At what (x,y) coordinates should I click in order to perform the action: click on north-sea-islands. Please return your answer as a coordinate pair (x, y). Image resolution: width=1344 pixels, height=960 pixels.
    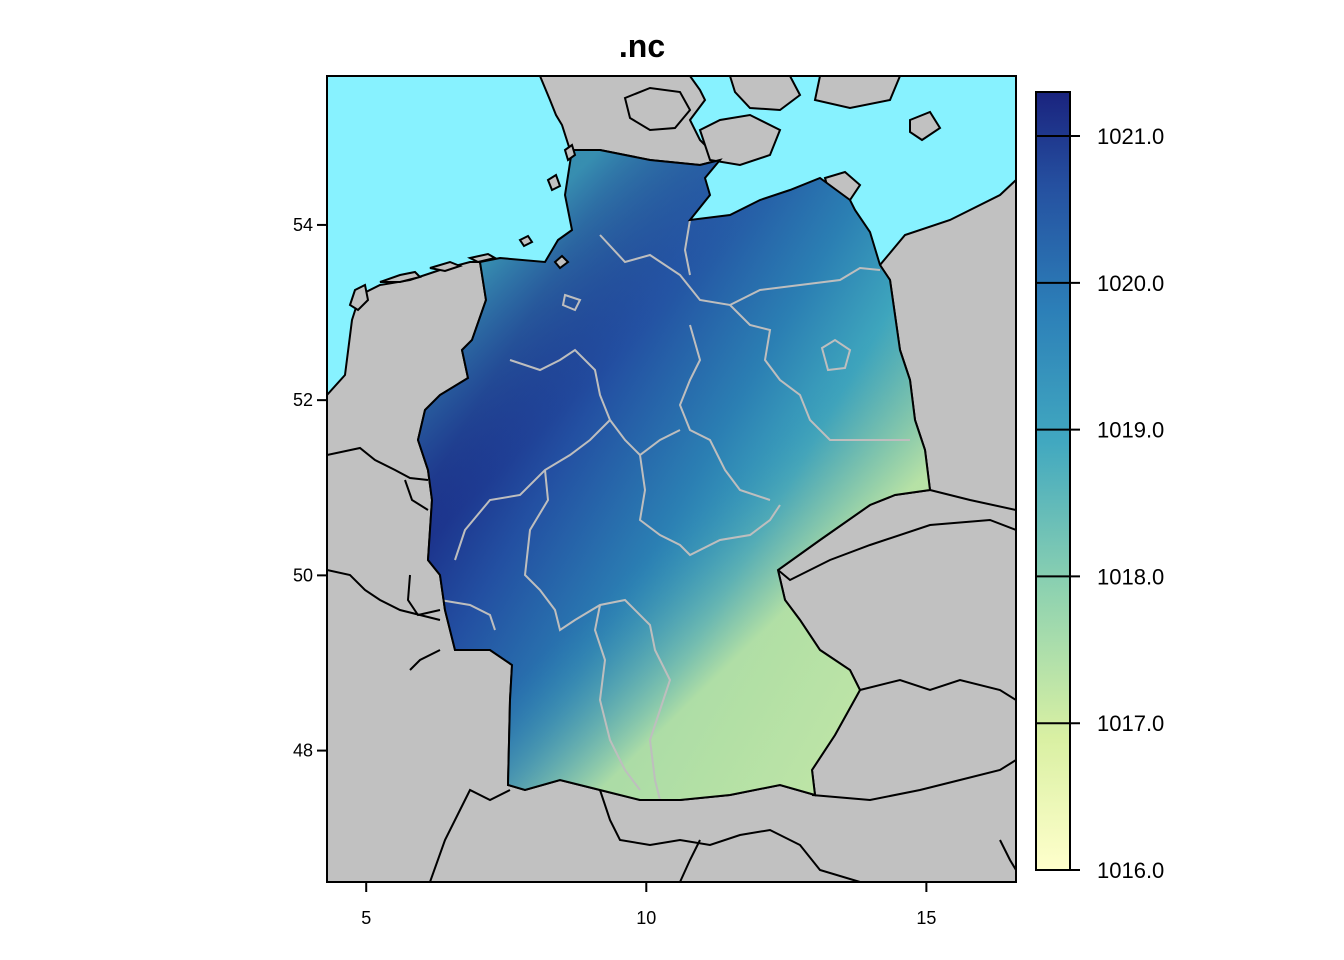
    Looking at the image, I should click on (462, 227).